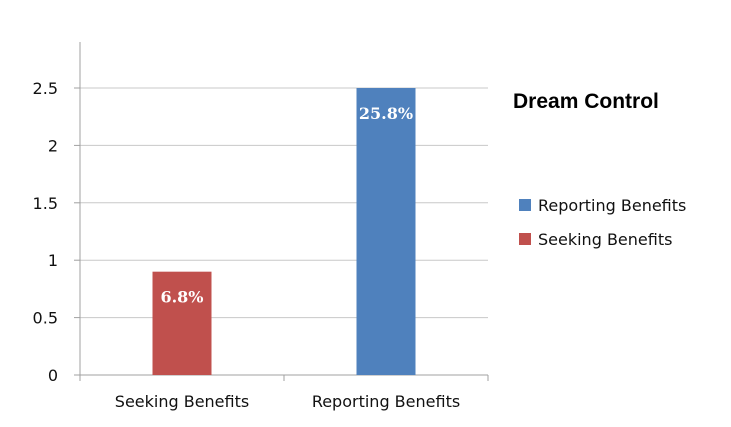 This screenshot has height=427, width=731. I want to click on legend-swatch-seeking-benefits, so click(525, 239).